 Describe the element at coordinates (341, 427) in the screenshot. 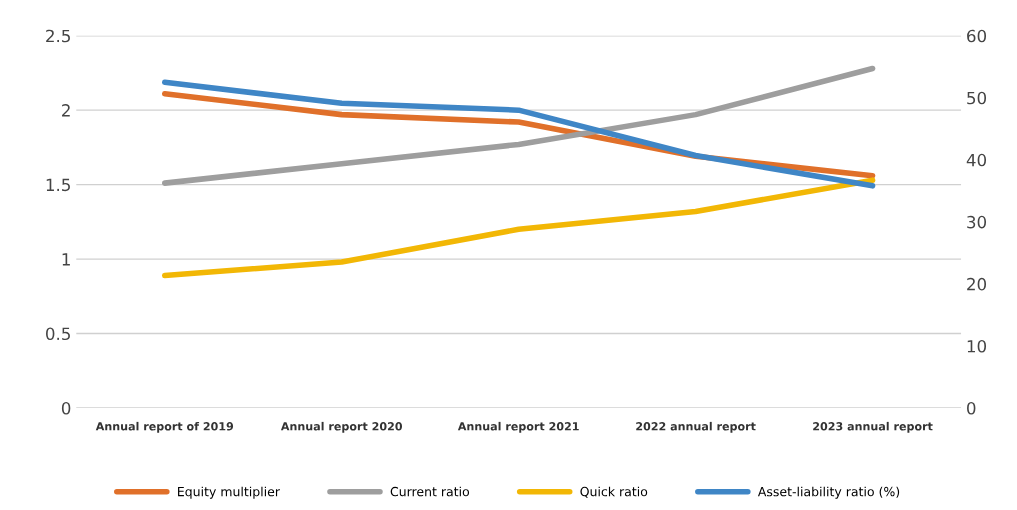

I see `x-tick-label: Annual report 2020` at that location.